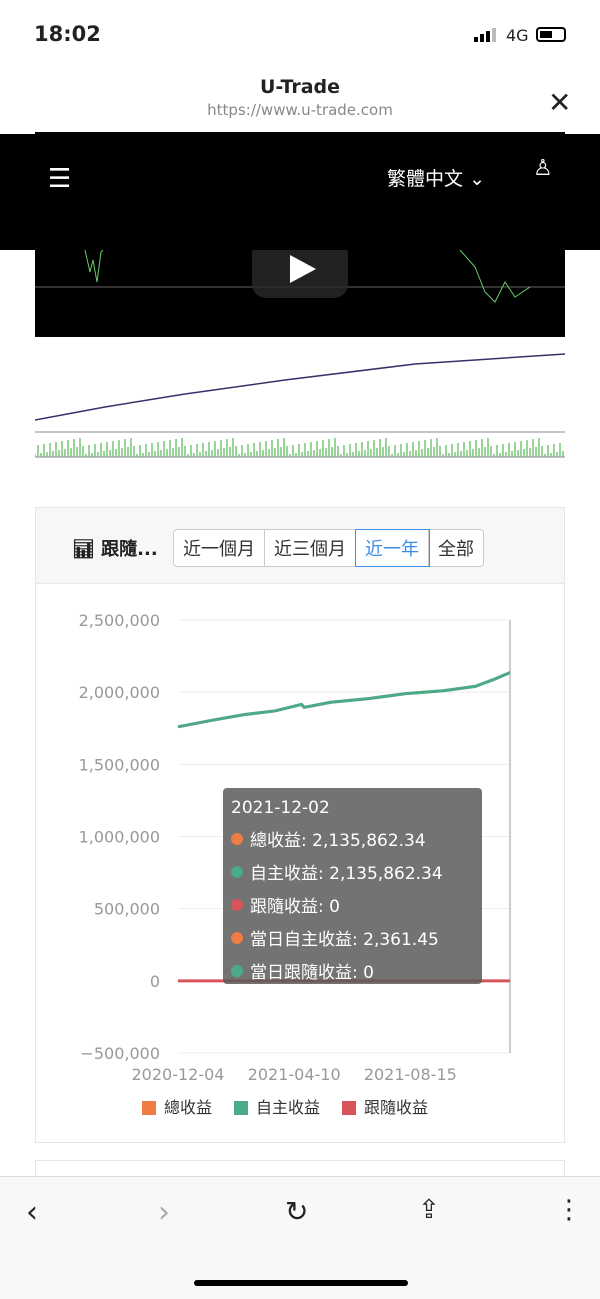 The height and width of the screenshot is (1299, 600). I want to click on more-icon: ⋮, so click(569, 1210).